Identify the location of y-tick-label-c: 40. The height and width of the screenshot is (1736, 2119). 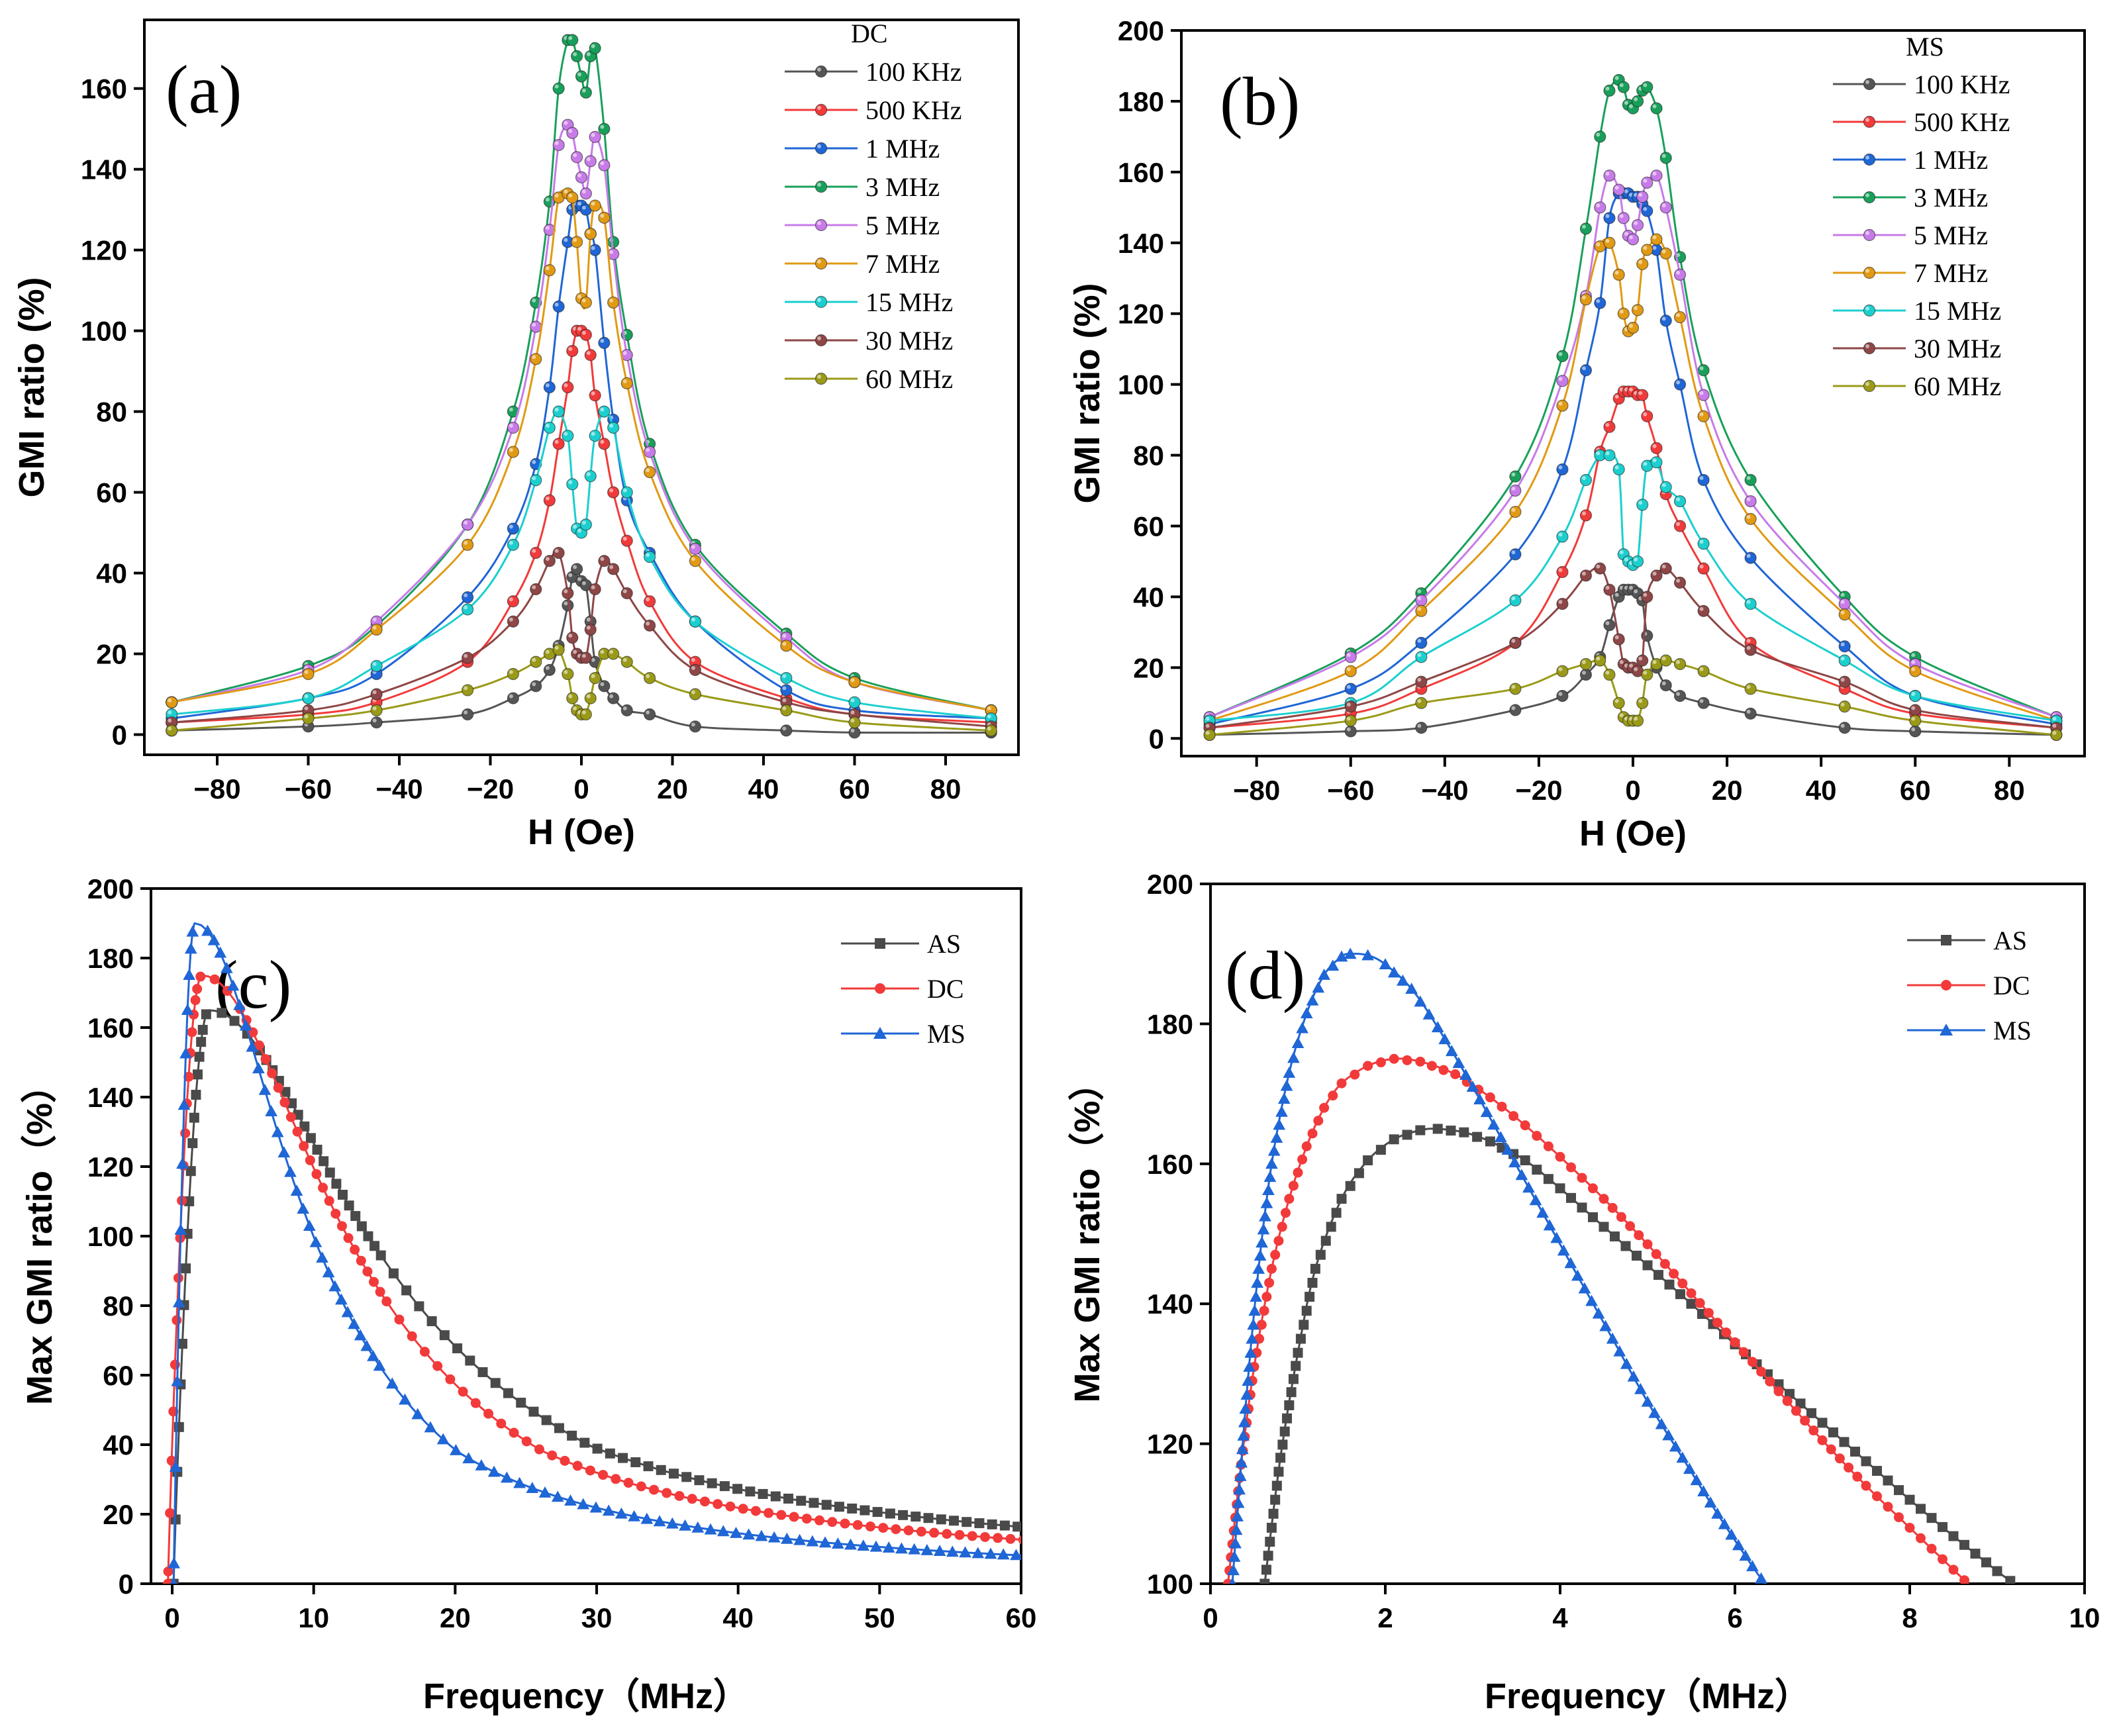
(118, 1445).